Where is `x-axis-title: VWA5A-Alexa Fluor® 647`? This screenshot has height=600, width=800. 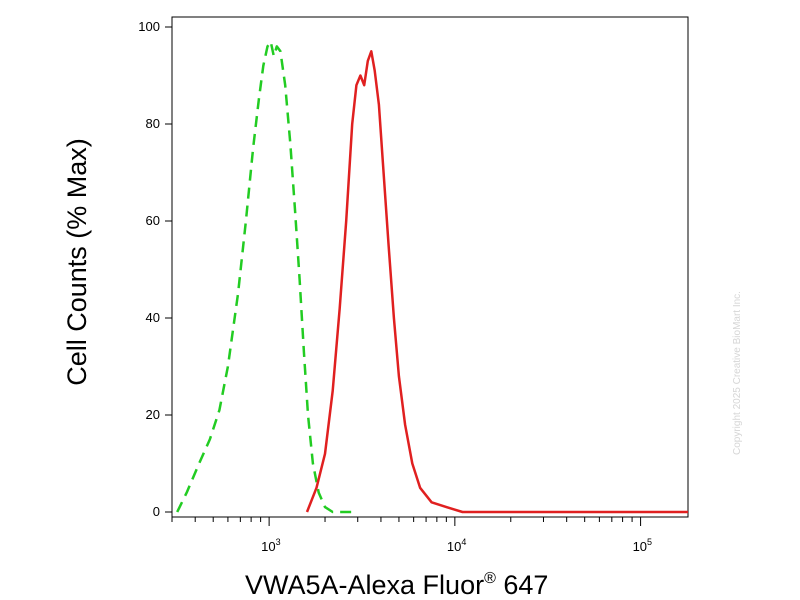
x-axis-title: VWA5A-Alexa Fluor® 647 is located at coordinates (396, 585).